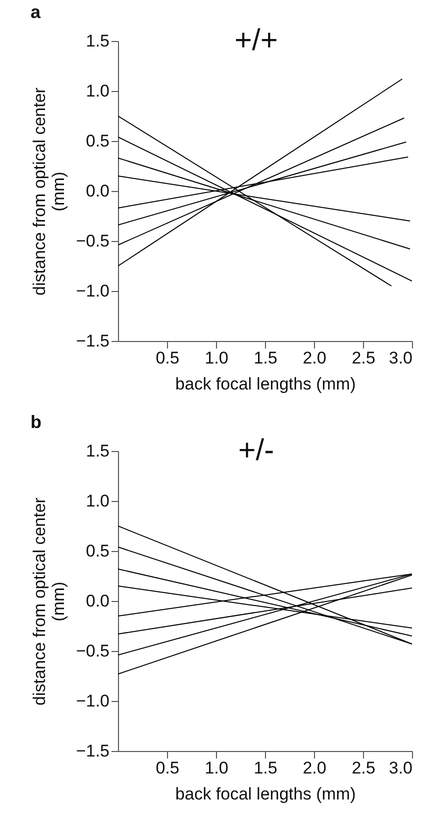 The width and height of the screenshot is (438, 839). I want to click on annotation: +/+, so click(256, 40).